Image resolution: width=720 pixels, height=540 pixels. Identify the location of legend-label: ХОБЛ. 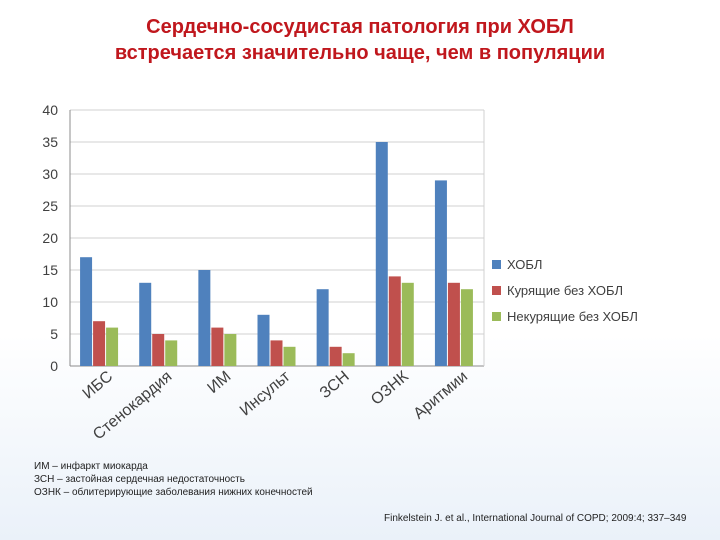
(524, 264).